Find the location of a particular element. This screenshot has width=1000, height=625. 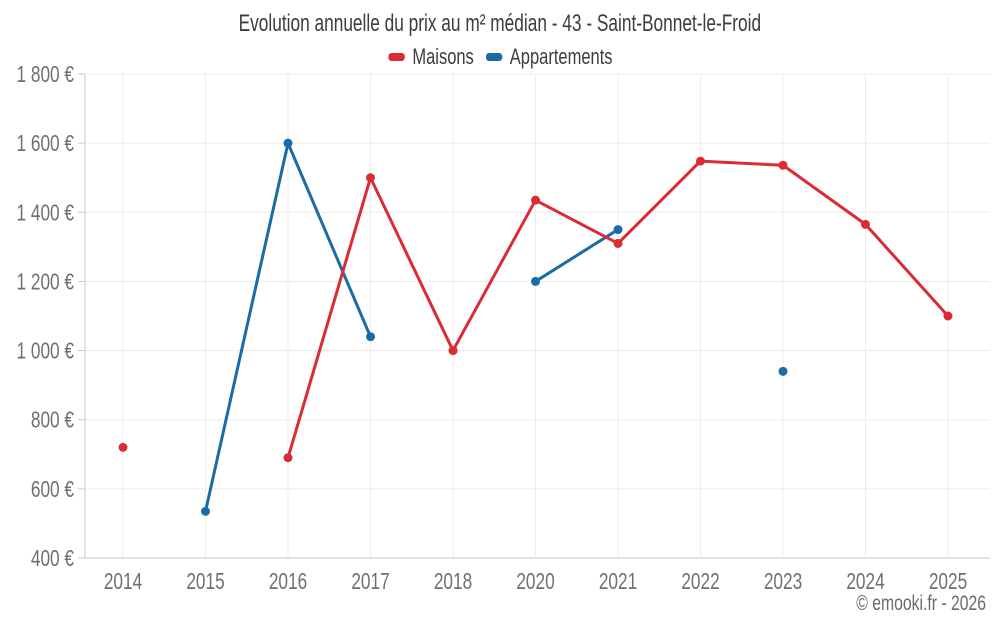

watermark-text: © emooki.fr - 2026 is located at coordinates (921, 603).